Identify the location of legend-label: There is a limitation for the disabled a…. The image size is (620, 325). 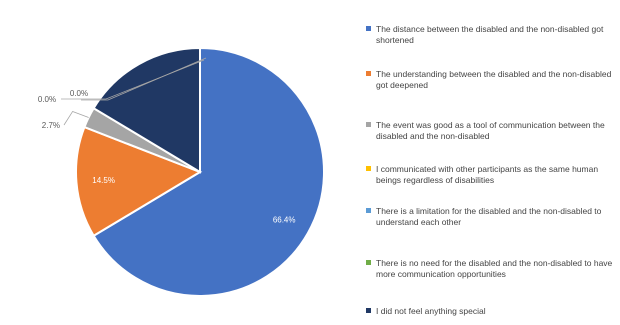
(489, 216).